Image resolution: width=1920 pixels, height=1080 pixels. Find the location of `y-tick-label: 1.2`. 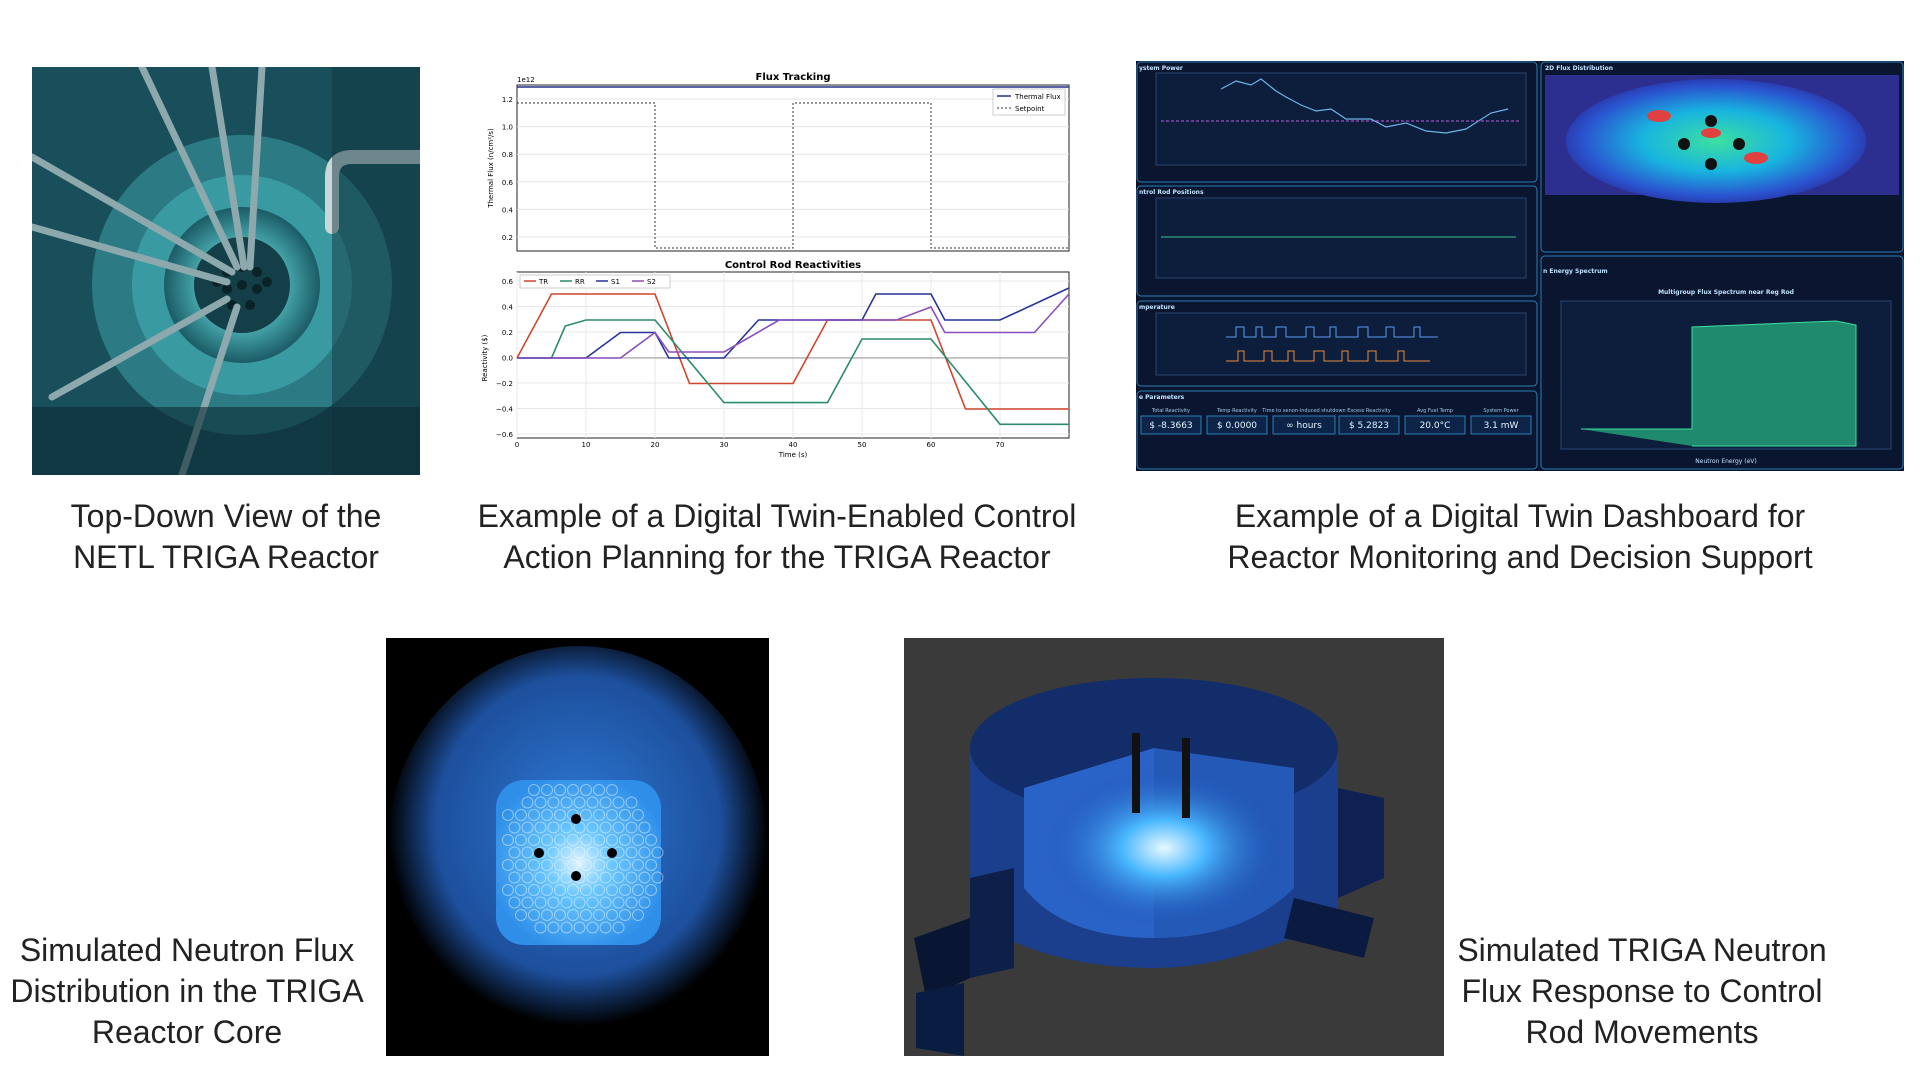

y-tick-label: 1.2 is located at coordinates (507, 100).